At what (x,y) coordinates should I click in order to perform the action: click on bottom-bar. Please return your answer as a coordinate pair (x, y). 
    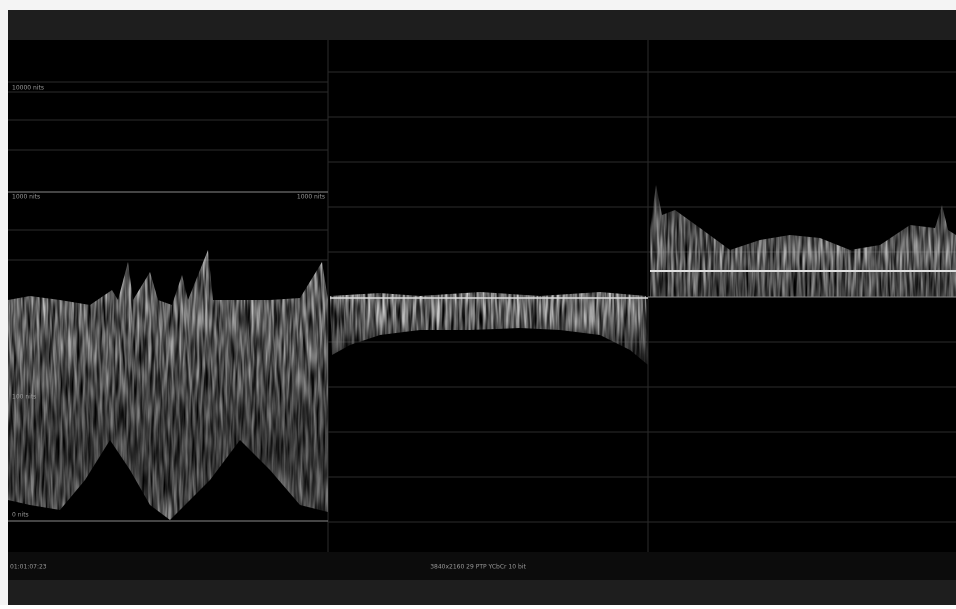
    Looking at the image, I should click on (482, 592).